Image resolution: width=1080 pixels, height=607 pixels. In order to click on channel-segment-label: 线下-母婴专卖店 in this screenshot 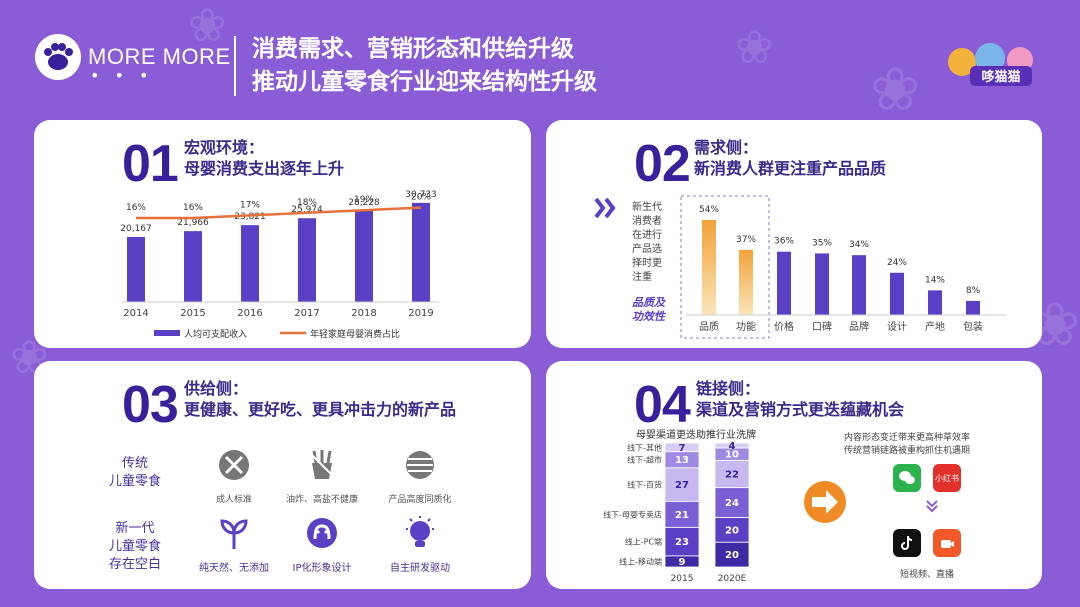, I will do `click(632, 514)`.